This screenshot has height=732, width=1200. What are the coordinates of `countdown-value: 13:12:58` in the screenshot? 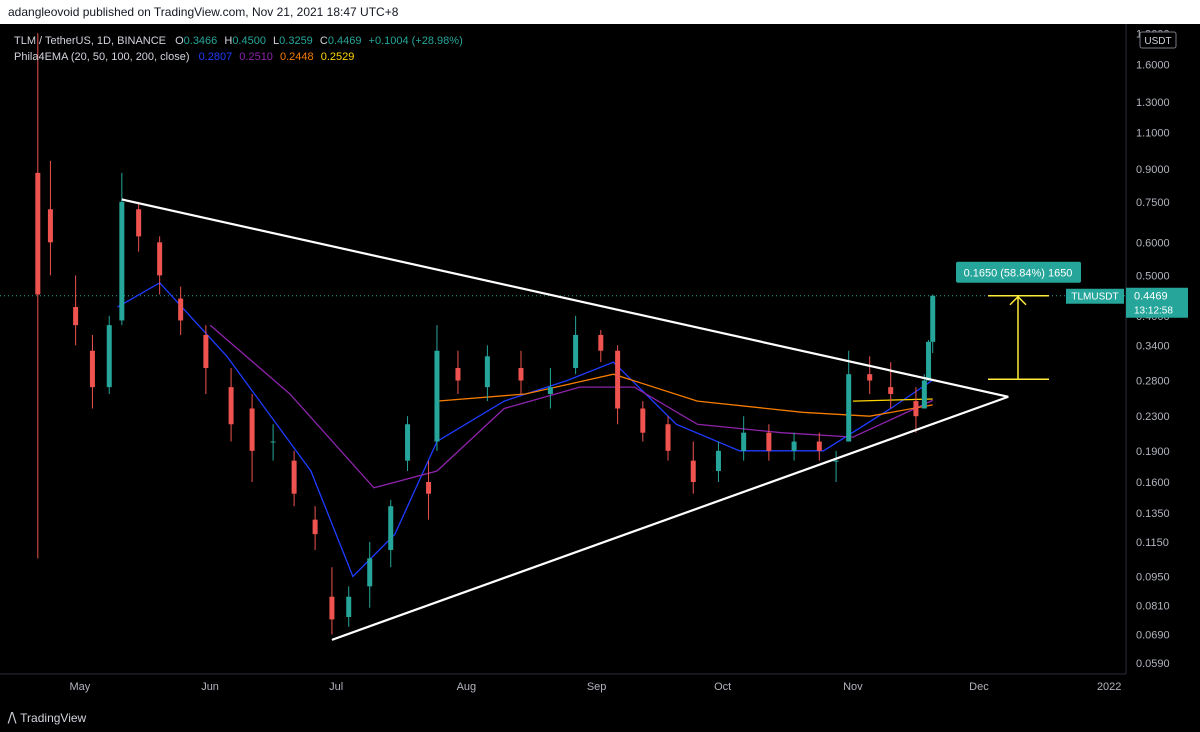 It's located at (1153, 311).